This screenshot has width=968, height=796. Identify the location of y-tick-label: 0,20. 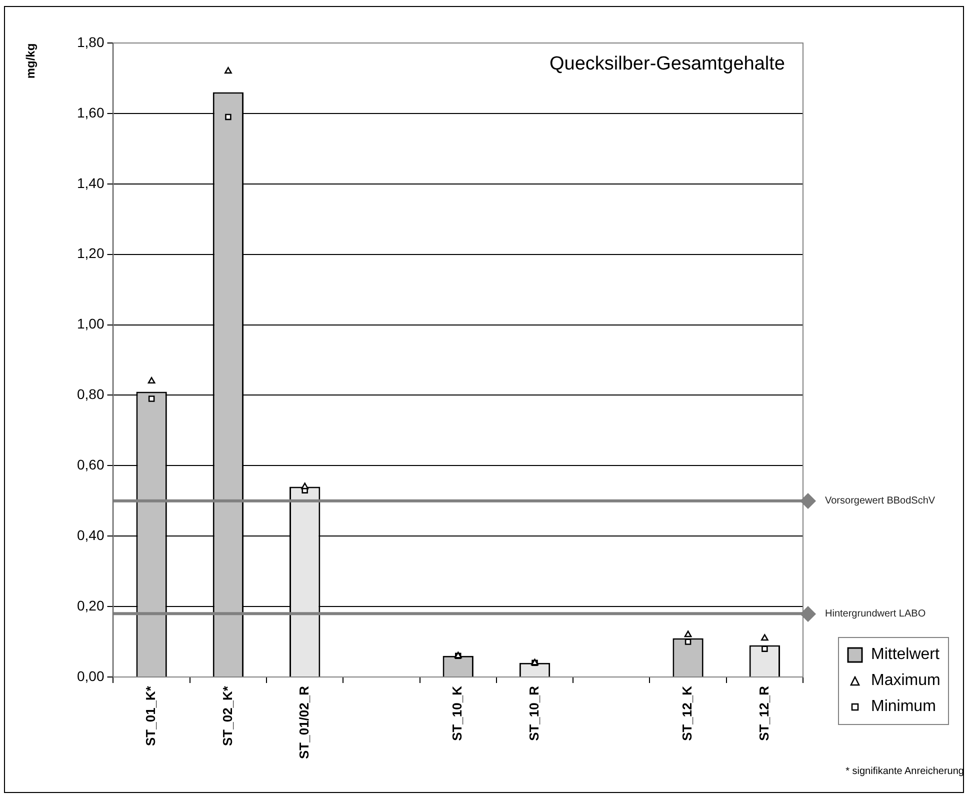
(90, 605).